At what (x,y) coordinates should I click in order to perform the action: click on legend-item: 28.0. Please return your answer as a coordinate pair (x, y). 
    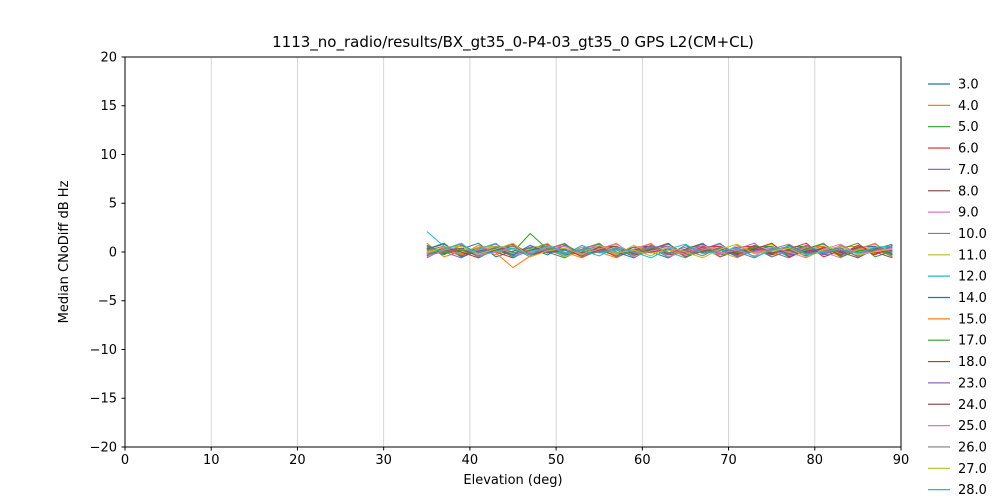
    Looking at the image, I should click on (957, 490).